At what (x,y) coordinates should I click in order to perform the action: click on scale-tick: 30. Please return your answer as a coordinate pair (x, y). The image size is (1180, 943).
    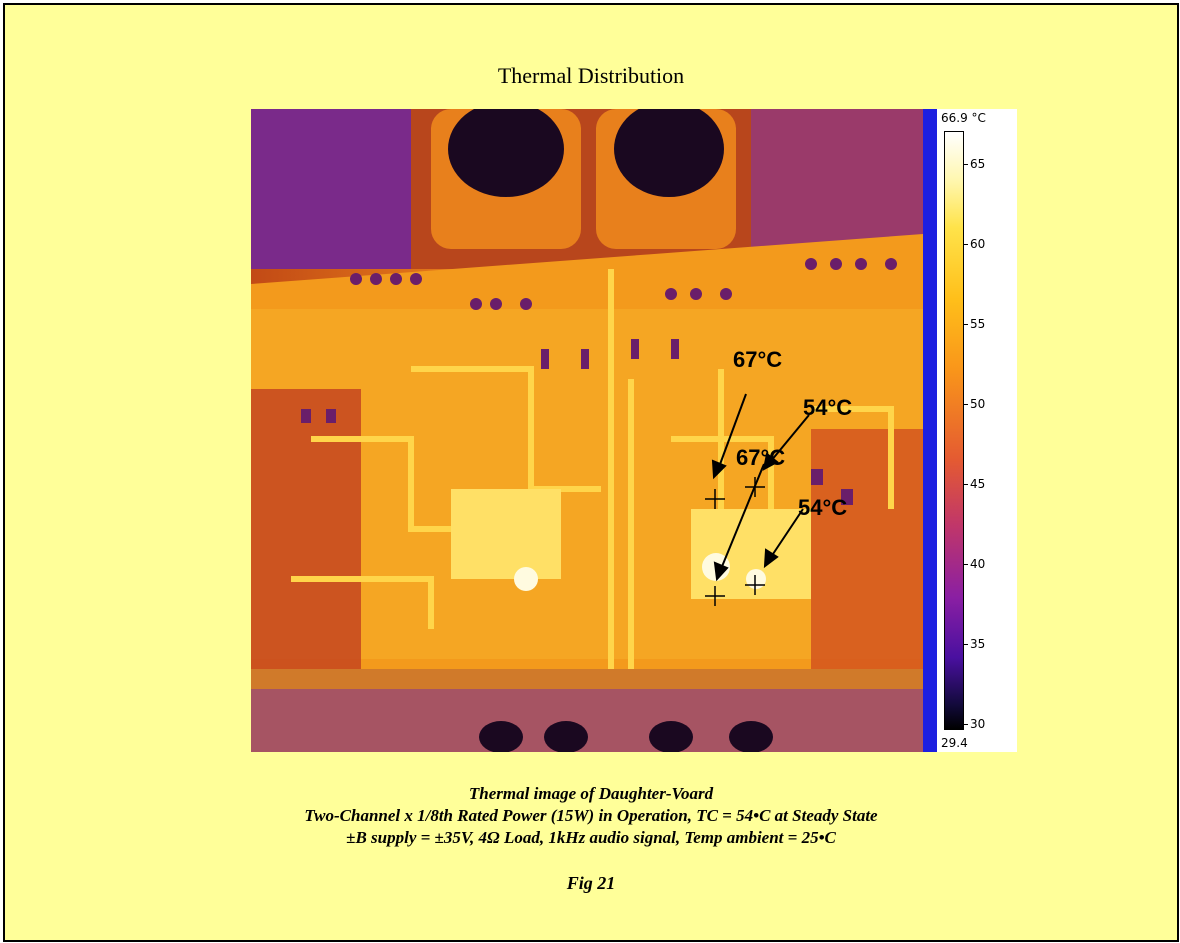
    Looking at the image, I should click on (974, 724).